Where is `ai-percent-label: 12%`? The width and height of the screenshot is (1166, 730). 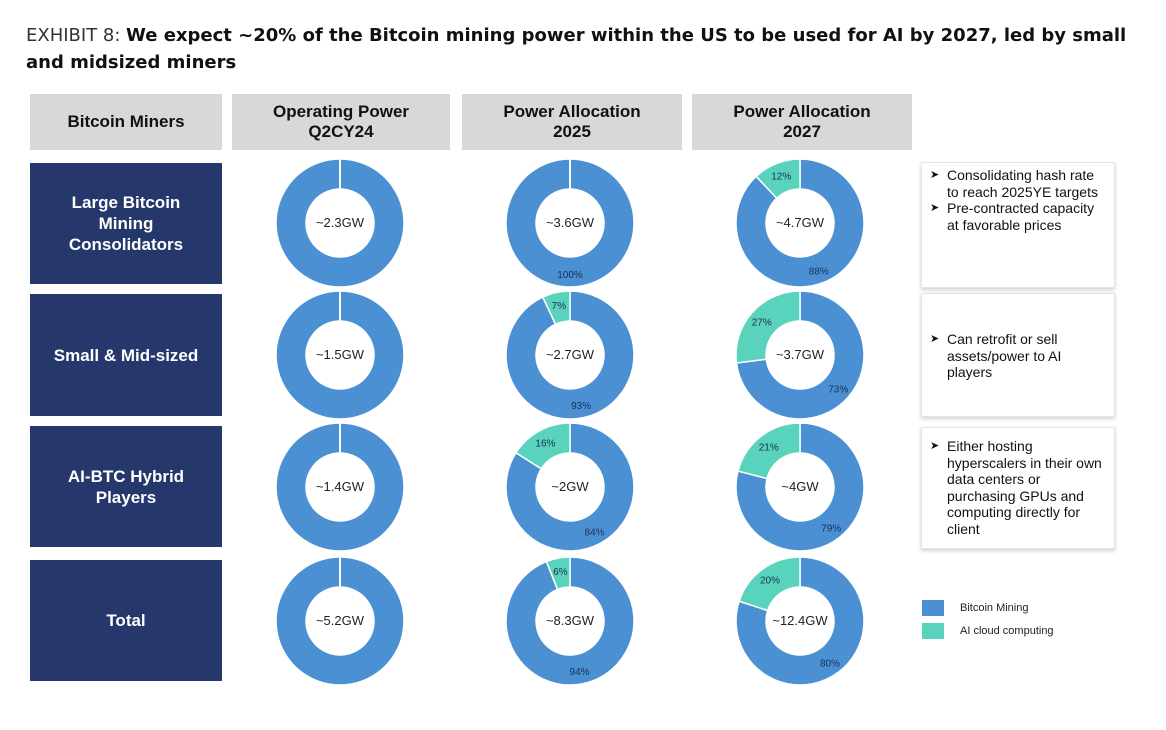 ai-percent-label: 12% is located at coordinates (781, 177).